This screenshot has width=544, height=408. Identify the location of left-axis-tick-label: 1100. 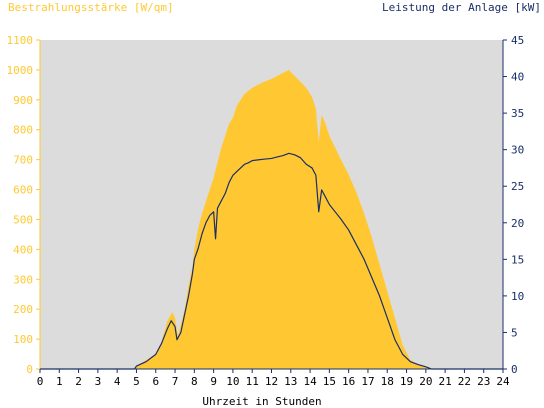
(20, 40).